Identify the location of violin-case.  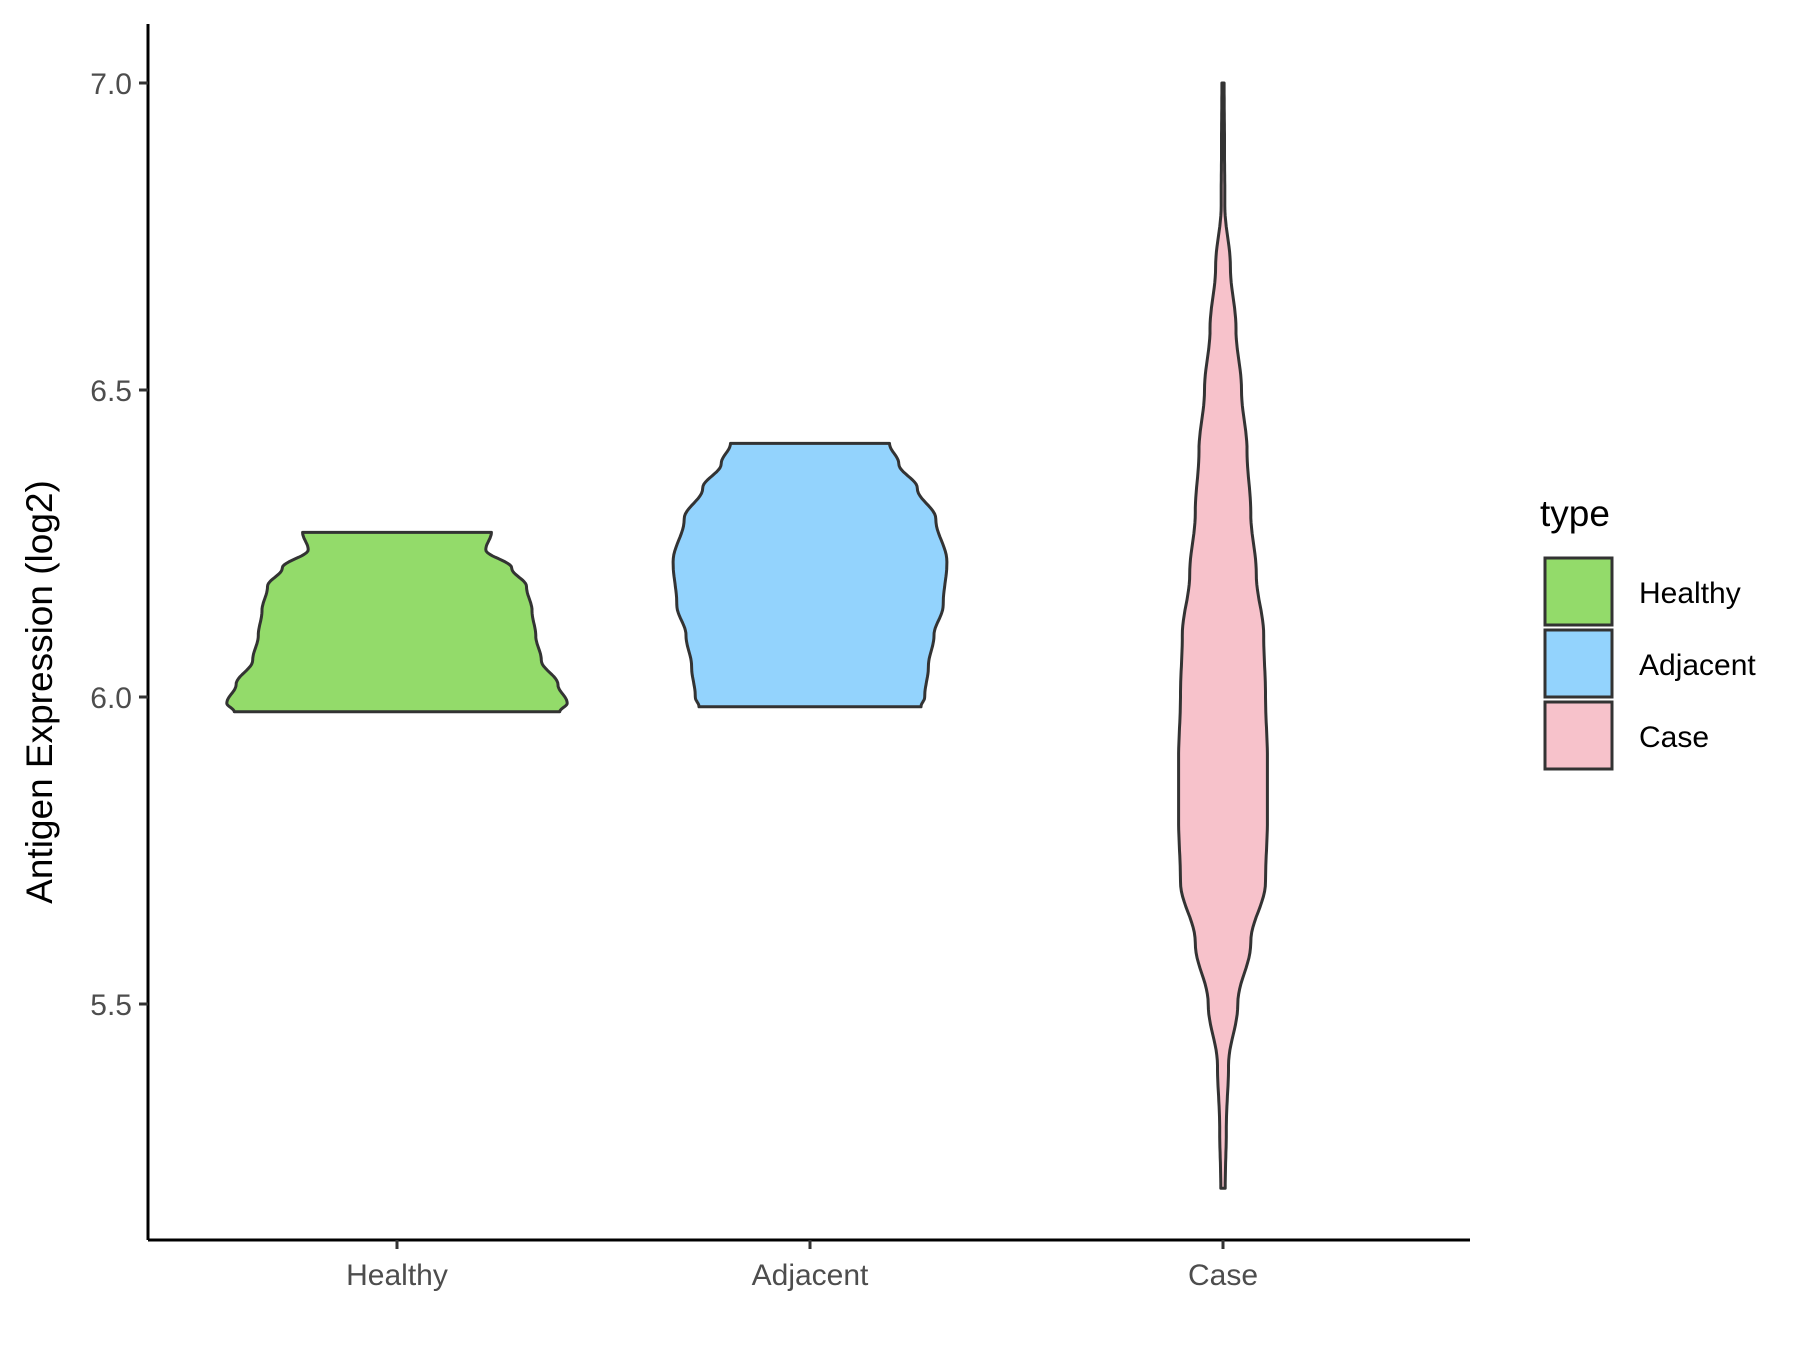
(1223, 635).